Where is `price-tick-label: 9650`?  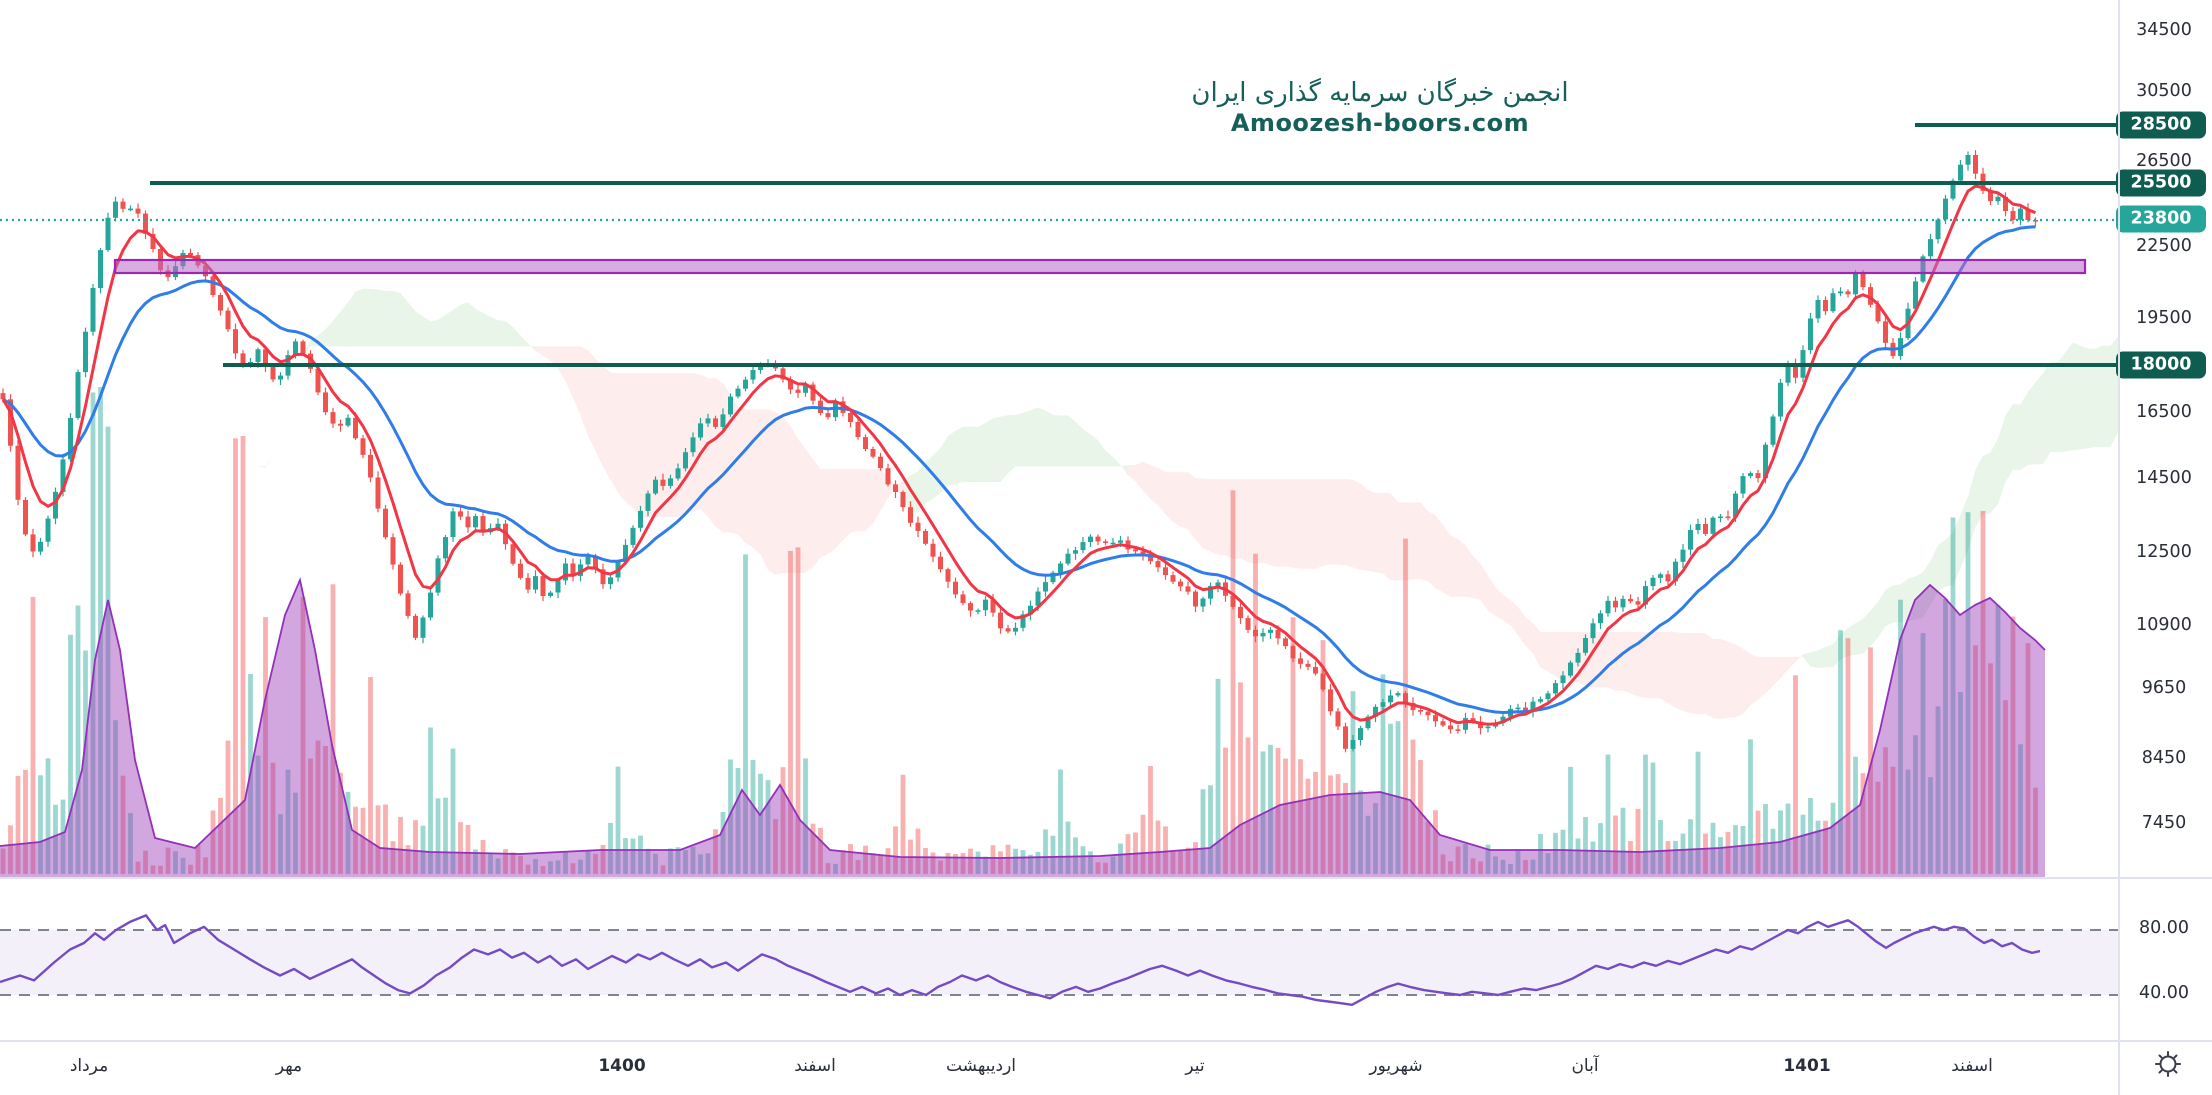 price-tick-label: 9650 is located at coordinates (2164, 688).